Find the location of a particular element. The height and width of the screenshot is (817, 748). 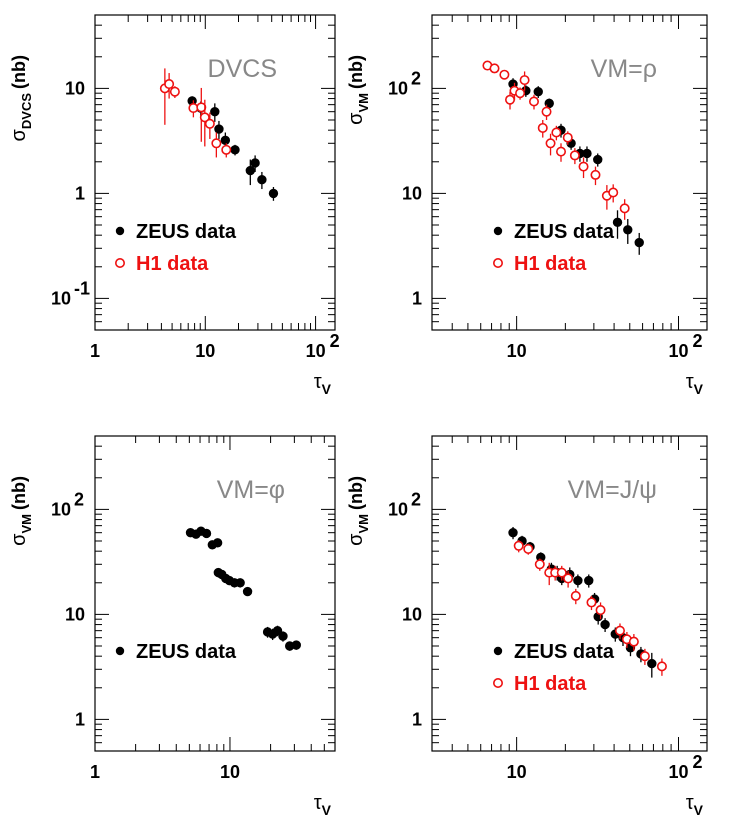

series-zeus is located at coordinates (243, 588).